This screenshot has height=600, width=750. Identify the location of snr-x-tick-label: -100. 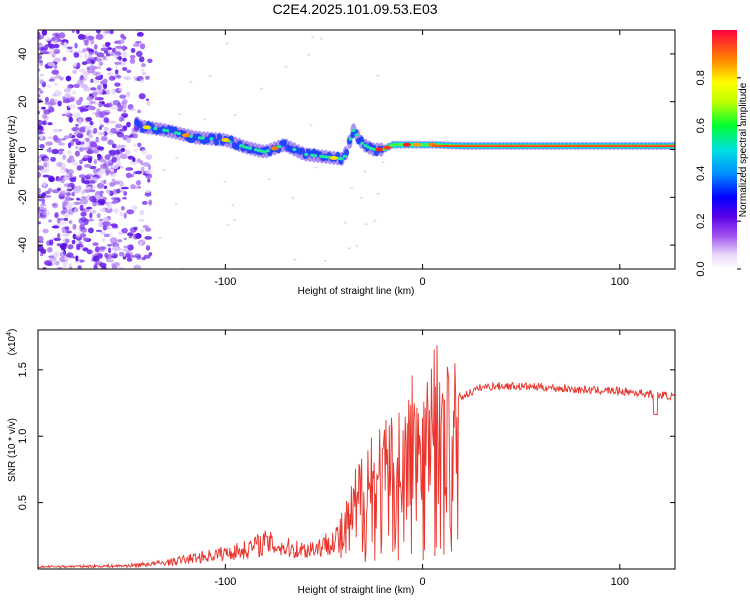
(225, 582).